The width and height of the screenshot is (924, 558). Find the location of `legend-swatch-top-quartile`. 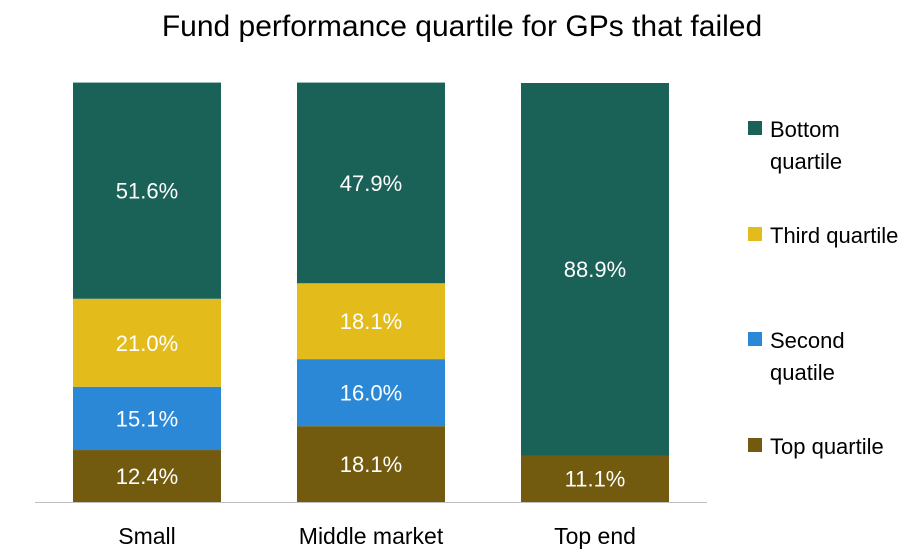

legend-swatch-top-quartile is located at coordinates (755, 445).